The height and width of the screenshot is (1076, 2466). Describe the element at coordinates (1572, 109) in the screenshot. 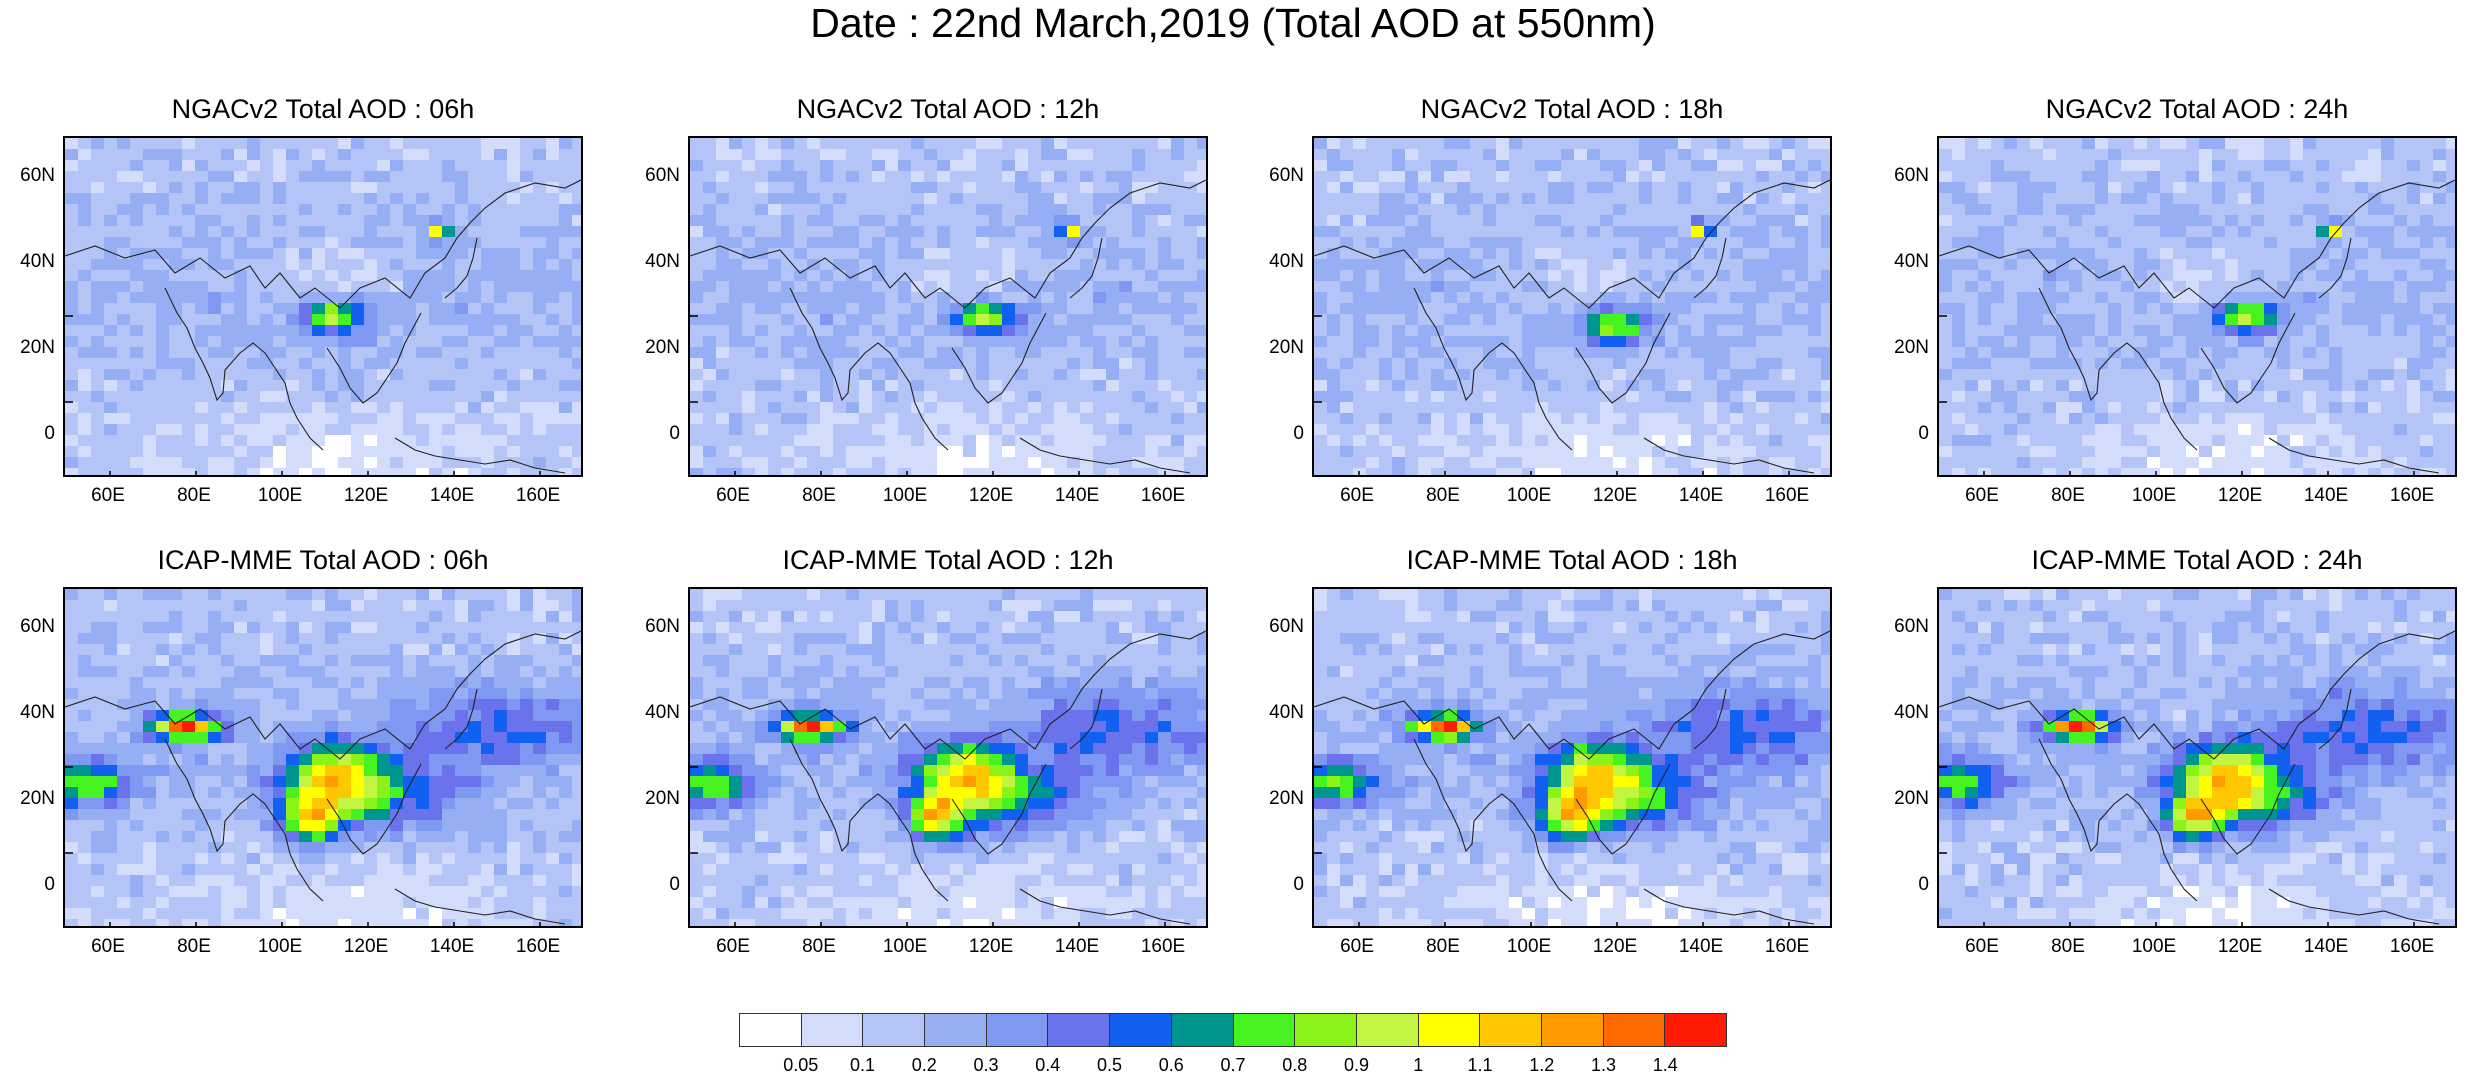

I see `panel-title: NGACv2 Total AOD : 18h` at that location.